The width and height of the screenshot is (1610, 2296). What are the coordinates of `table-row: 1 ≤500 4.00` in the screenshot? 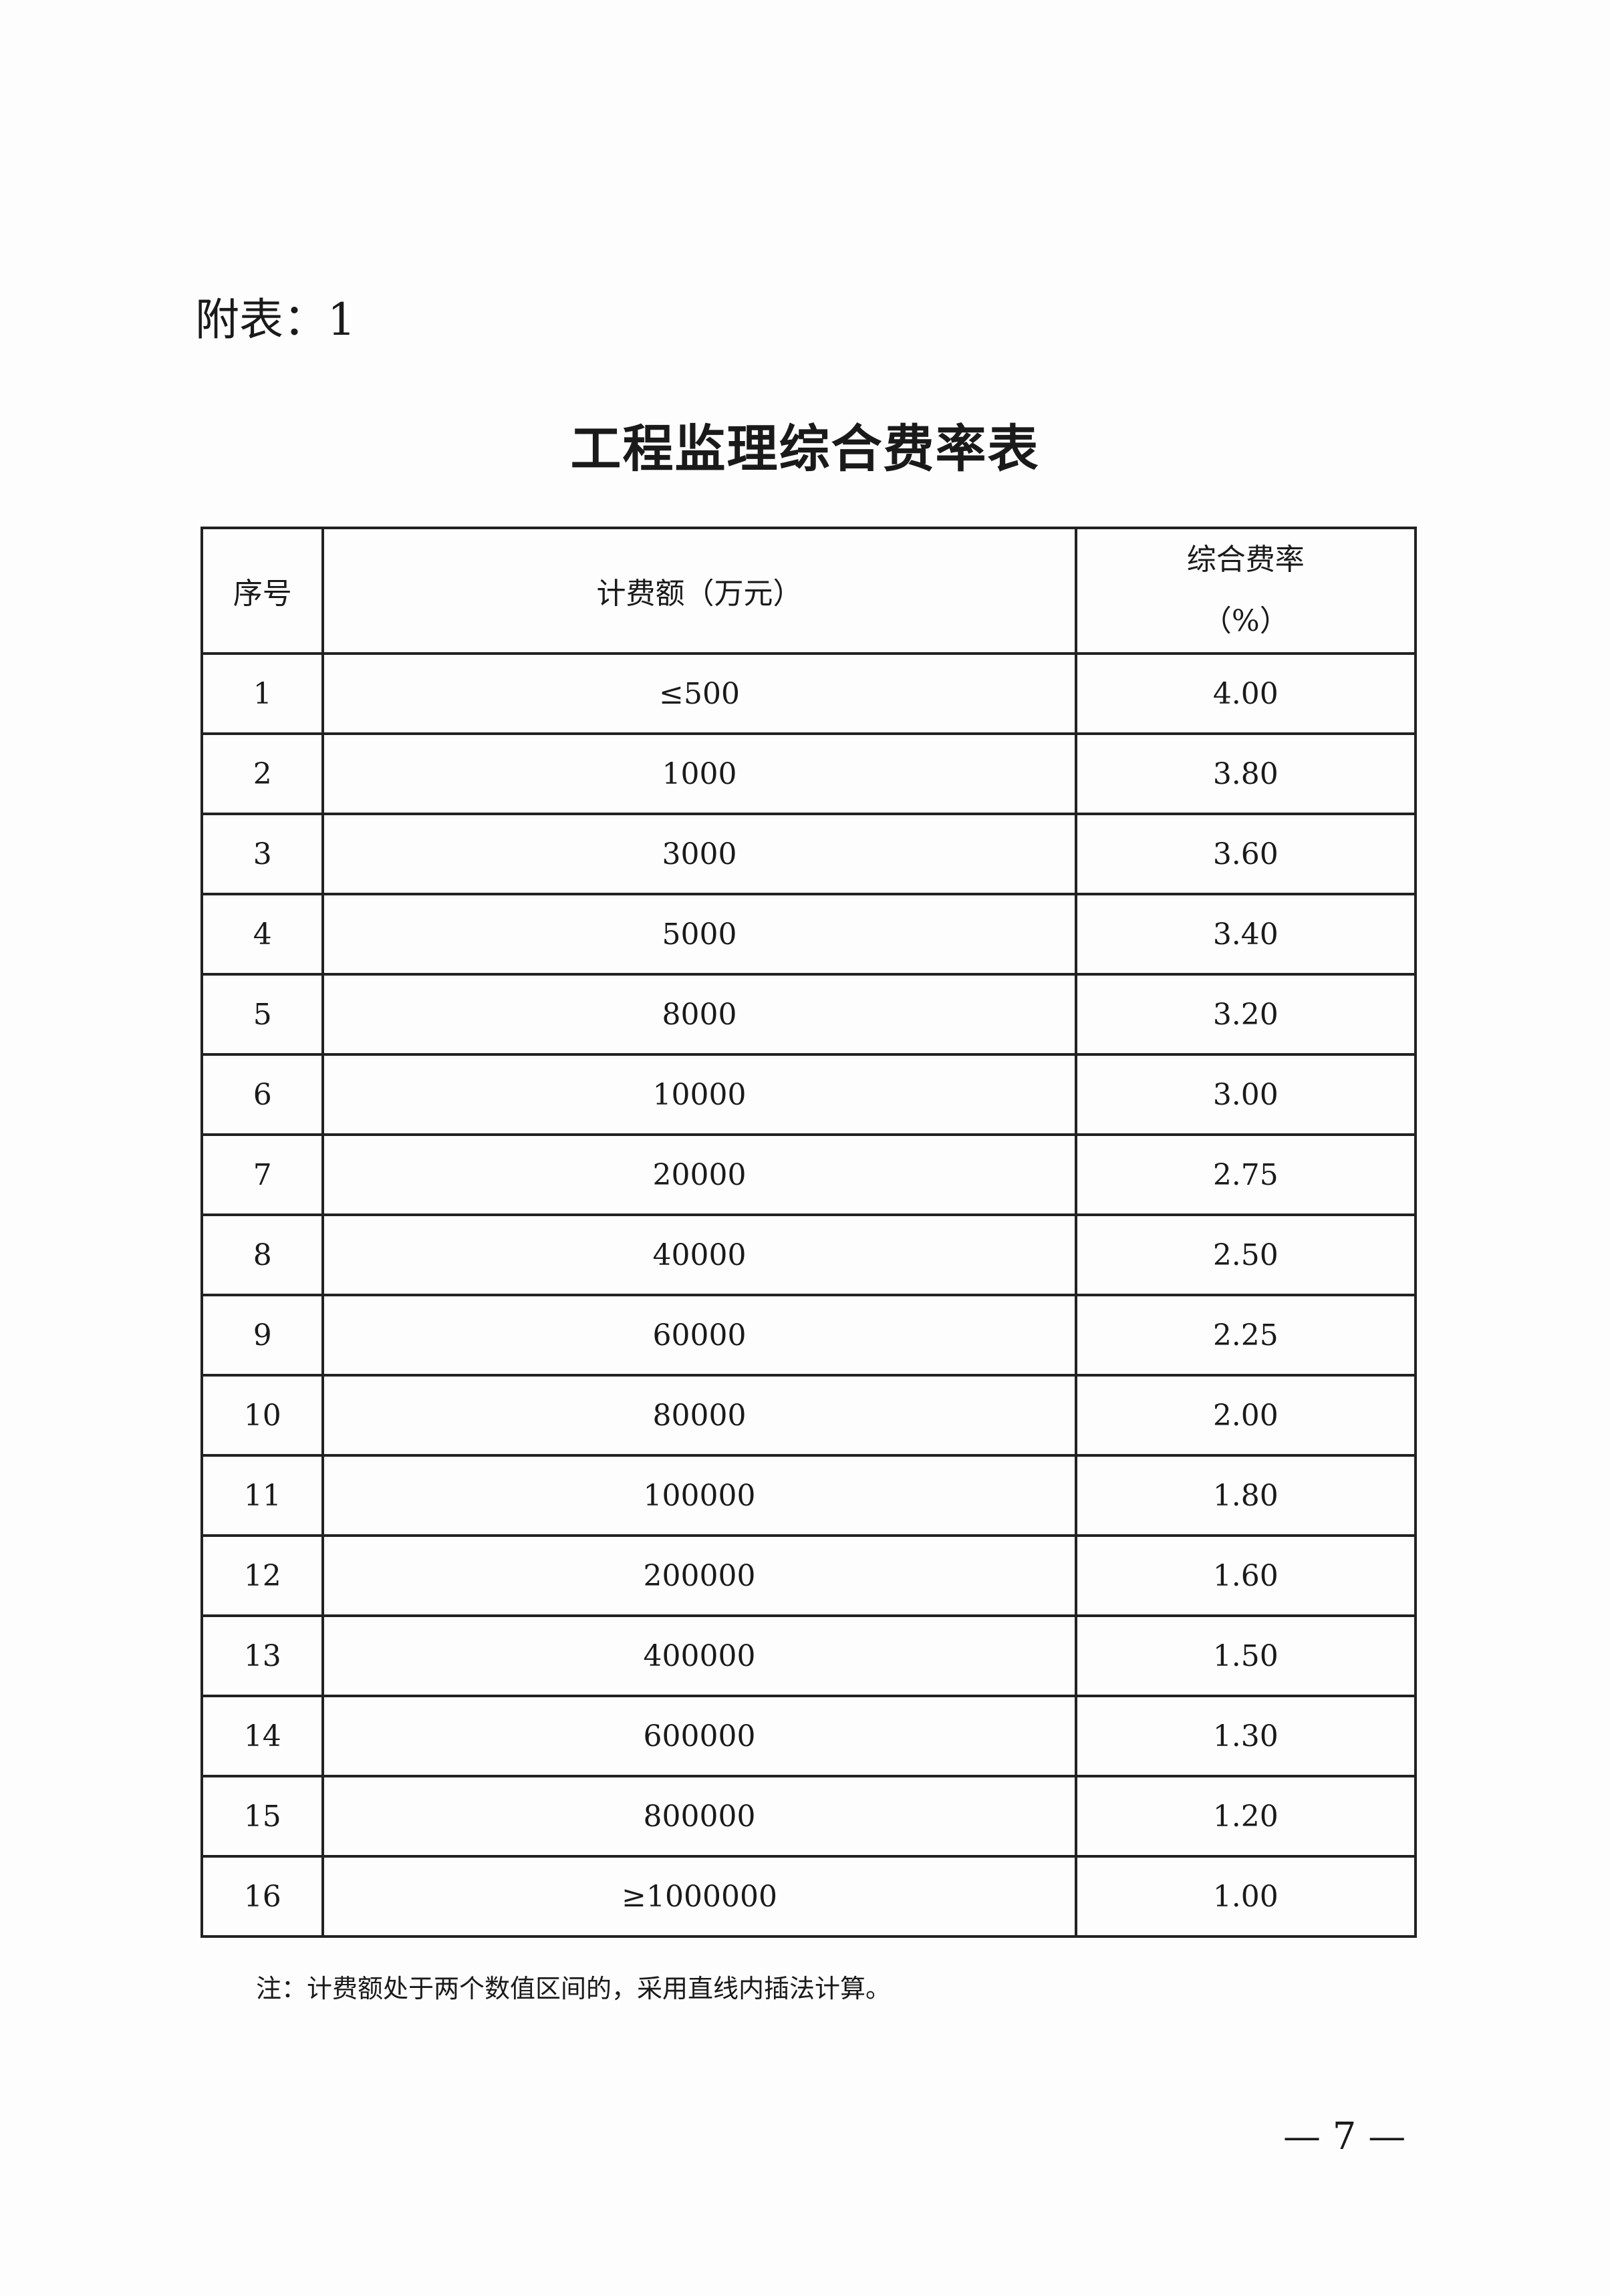 It's located at (809, 694).